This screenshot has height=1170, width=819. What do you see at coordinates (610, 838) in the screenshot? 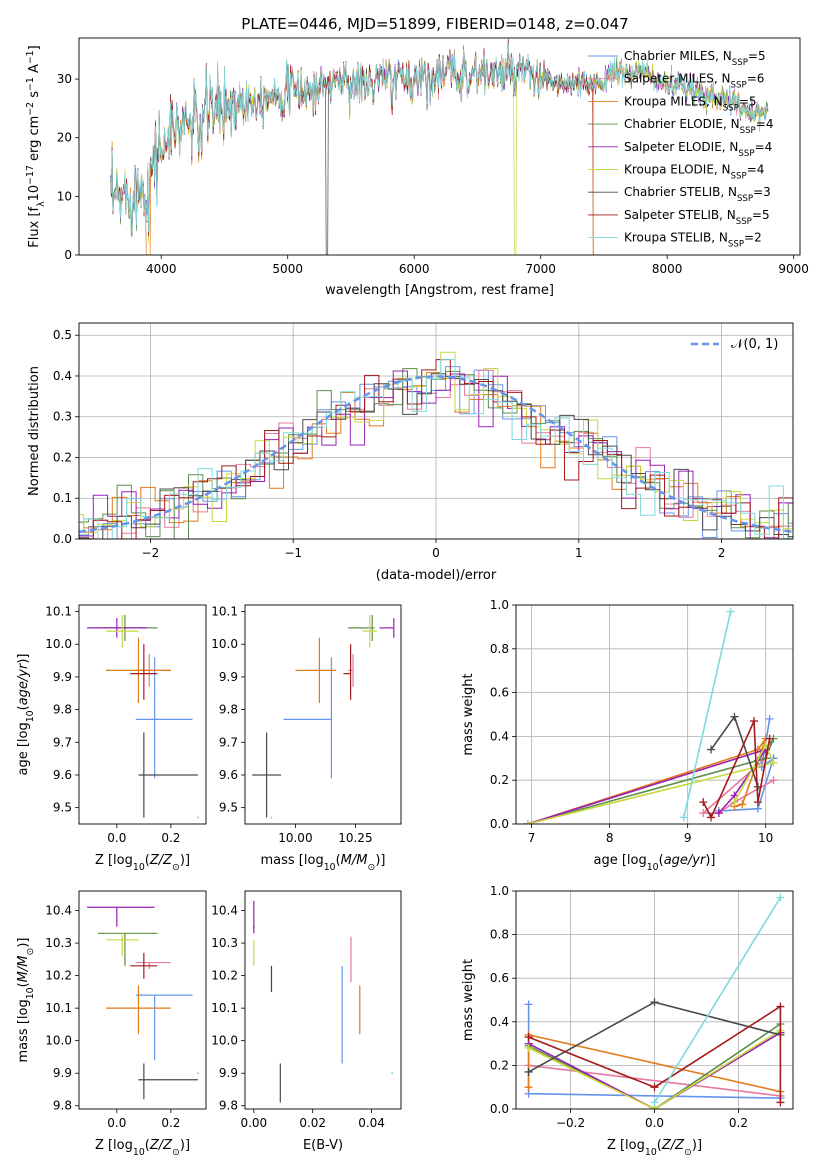
I see `x-tick-label: 8` at bounding box center [610, 838].